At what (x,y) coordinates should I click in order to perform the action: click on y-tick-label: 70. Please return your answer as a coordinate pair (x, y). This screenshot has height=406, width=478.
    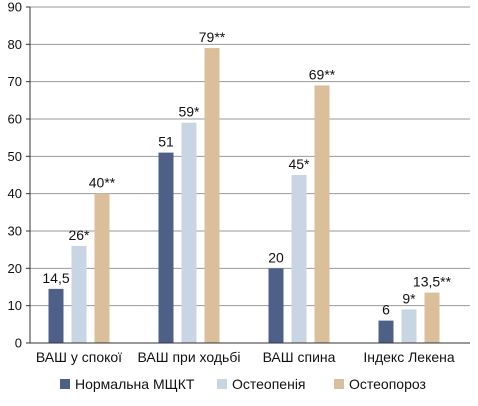
    Looking at the image, I should click on (15, 81).